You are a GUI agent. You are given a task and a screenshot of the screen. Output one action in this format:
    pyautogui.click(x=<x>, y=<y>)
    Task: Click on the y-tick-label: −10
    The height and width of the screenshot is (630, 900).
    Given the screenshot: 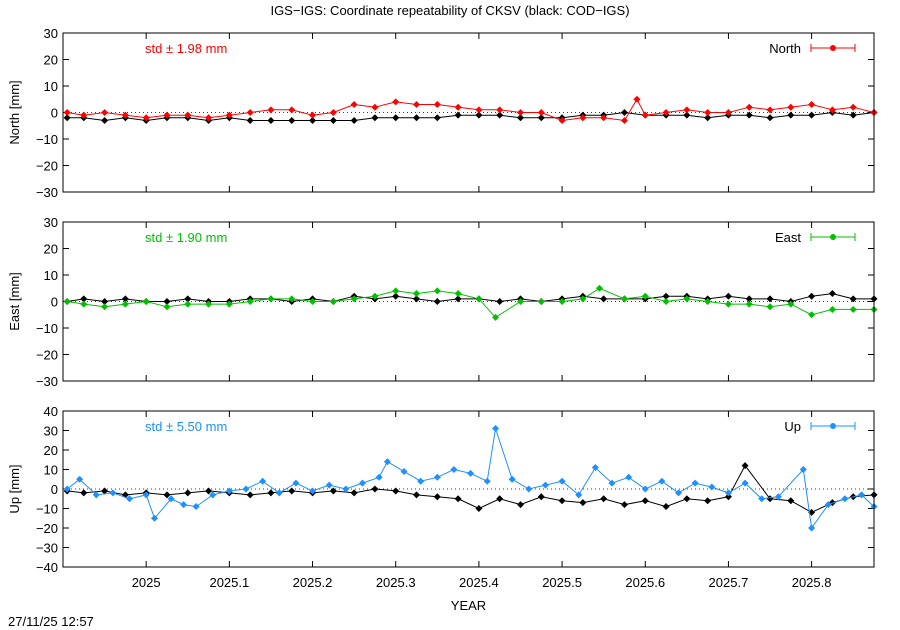 What is the action you would take?
    pyautogui.click(x=47, y=139)
    